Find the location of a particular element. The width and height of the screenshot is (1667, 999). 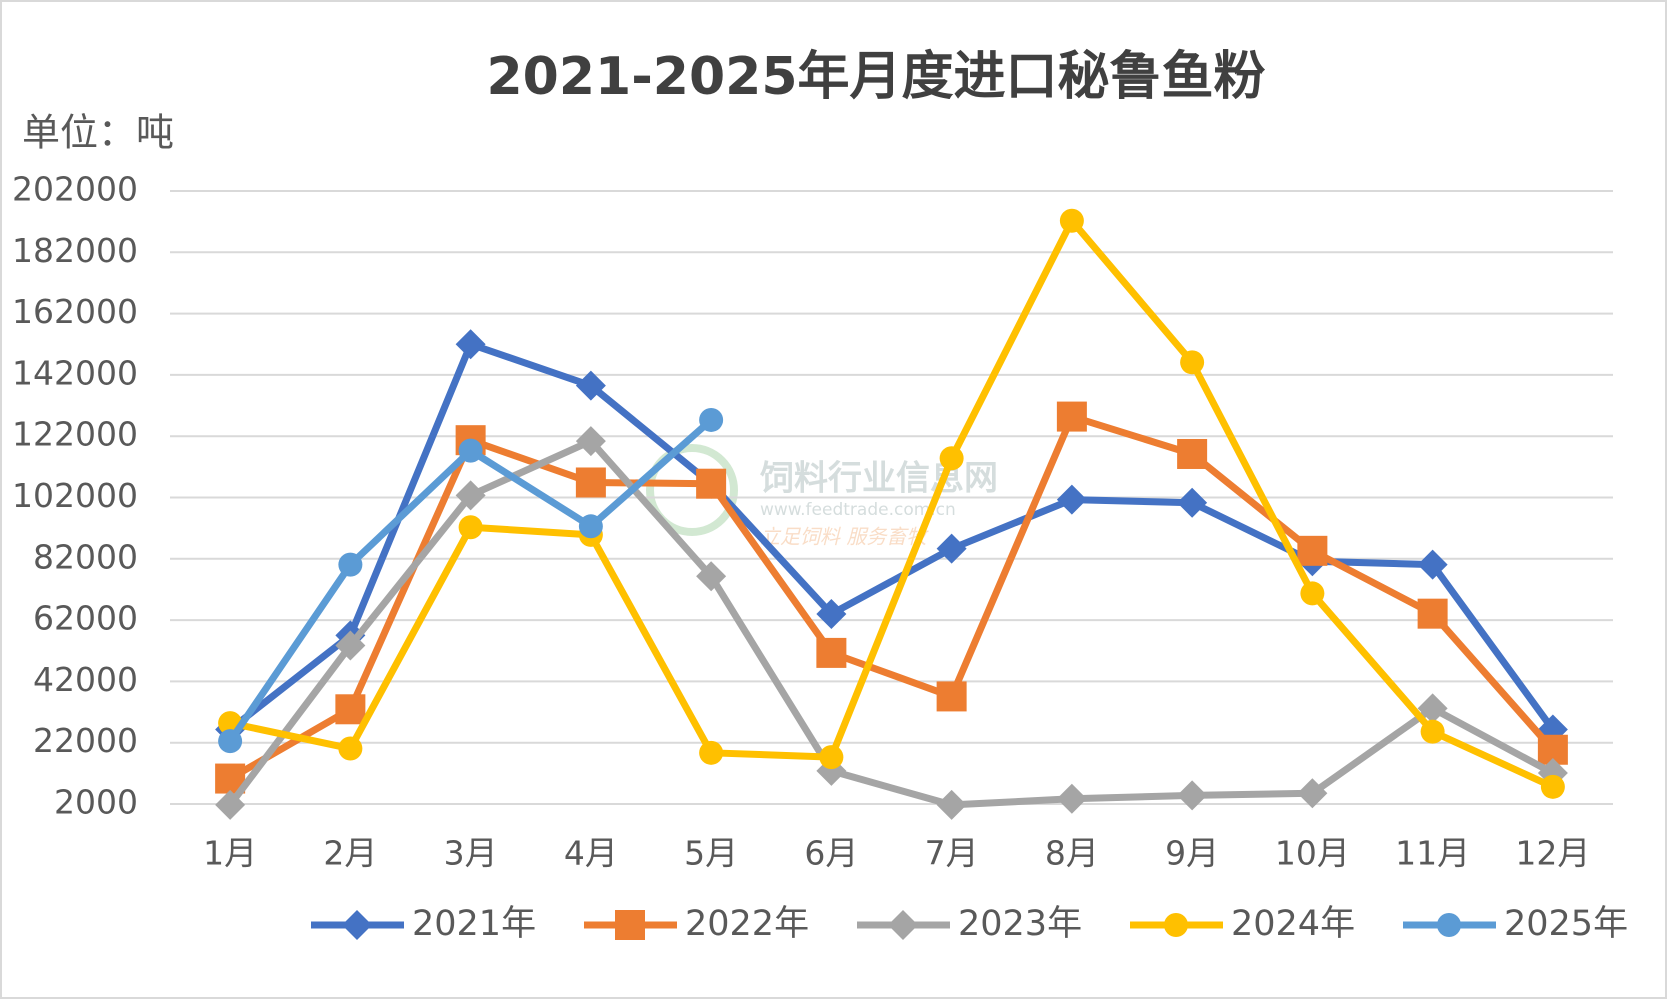

chart-title: 2021-2025年月度进口秘鲁鱼粉 is located at coordinates (875, 77).